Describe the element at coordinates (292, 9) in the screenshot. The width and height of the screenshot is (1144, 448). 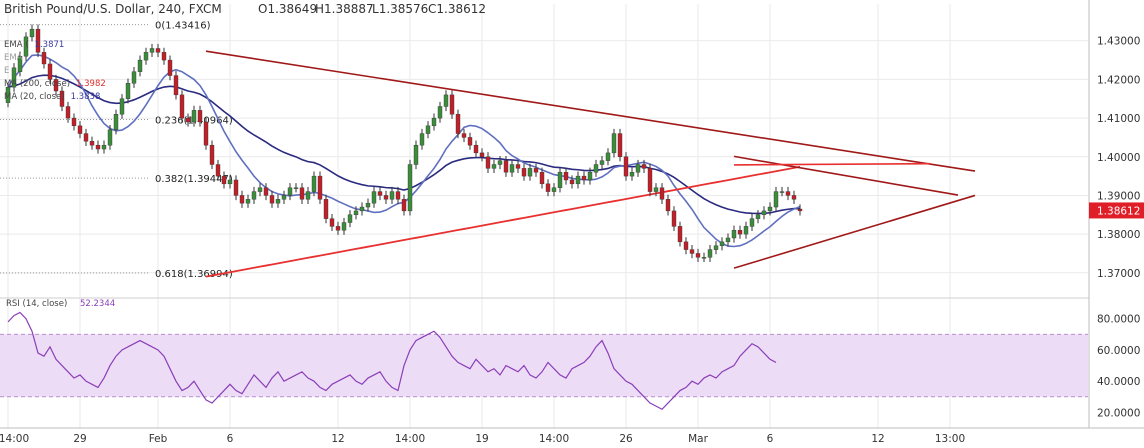
I see `open-value: 1.38649` at that location.